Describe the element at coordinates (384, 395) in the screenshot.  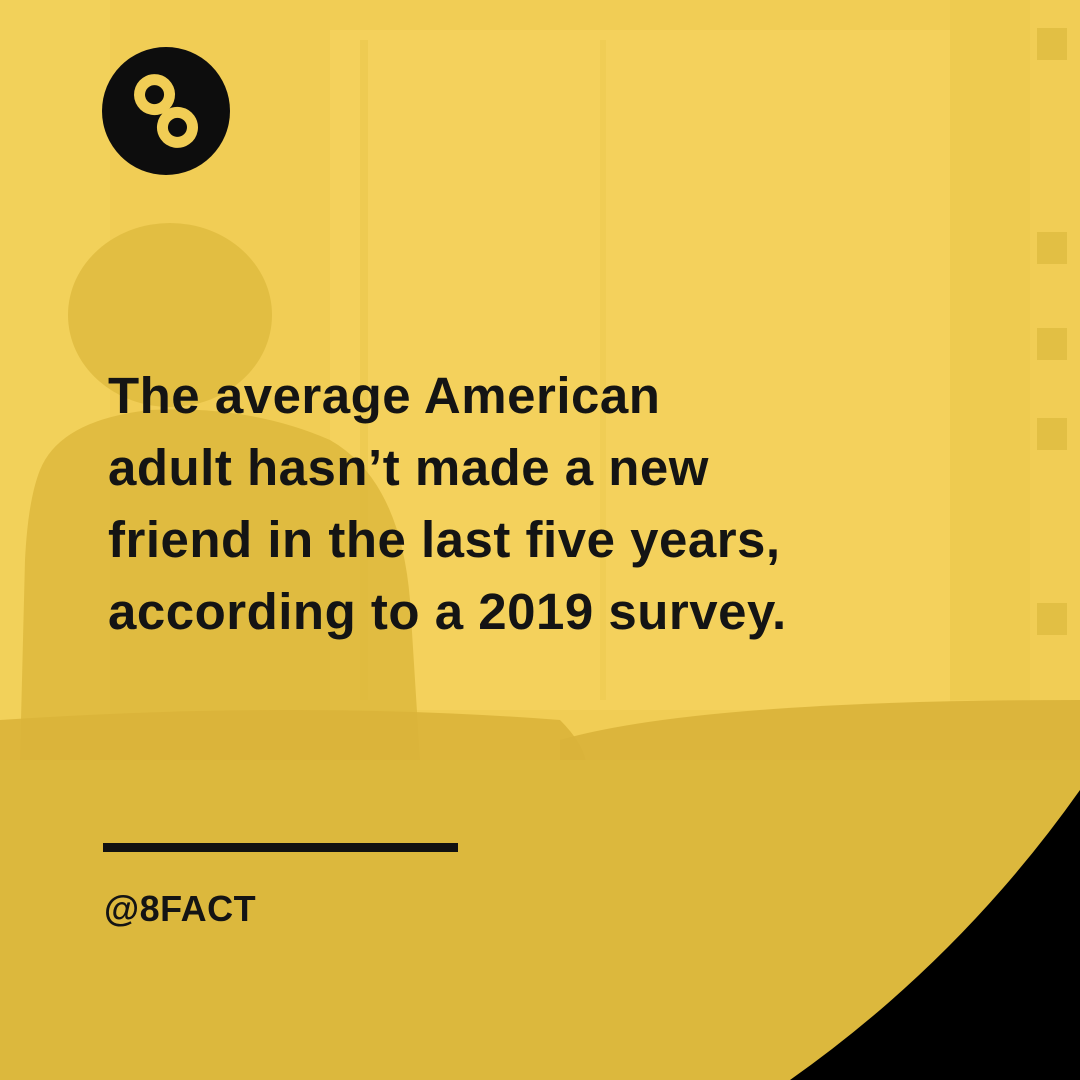
I see `fact-line: The average American` at that location.